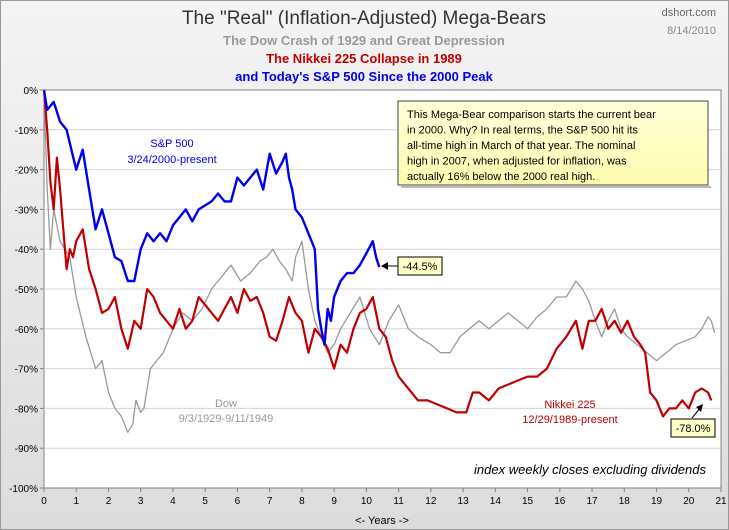 Image resolution: width=729 pixels, height=530 pixels. What do you see at coordinates (238, 501) in the screenshot?
I see `x-tick-label: 6` at bounding box center [238, 501].